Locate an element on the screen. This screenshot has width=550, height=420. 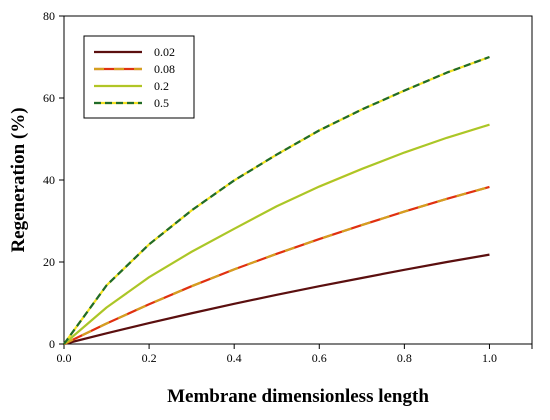
x-tick-label: 0.0 is located at coordinates (64, 358).